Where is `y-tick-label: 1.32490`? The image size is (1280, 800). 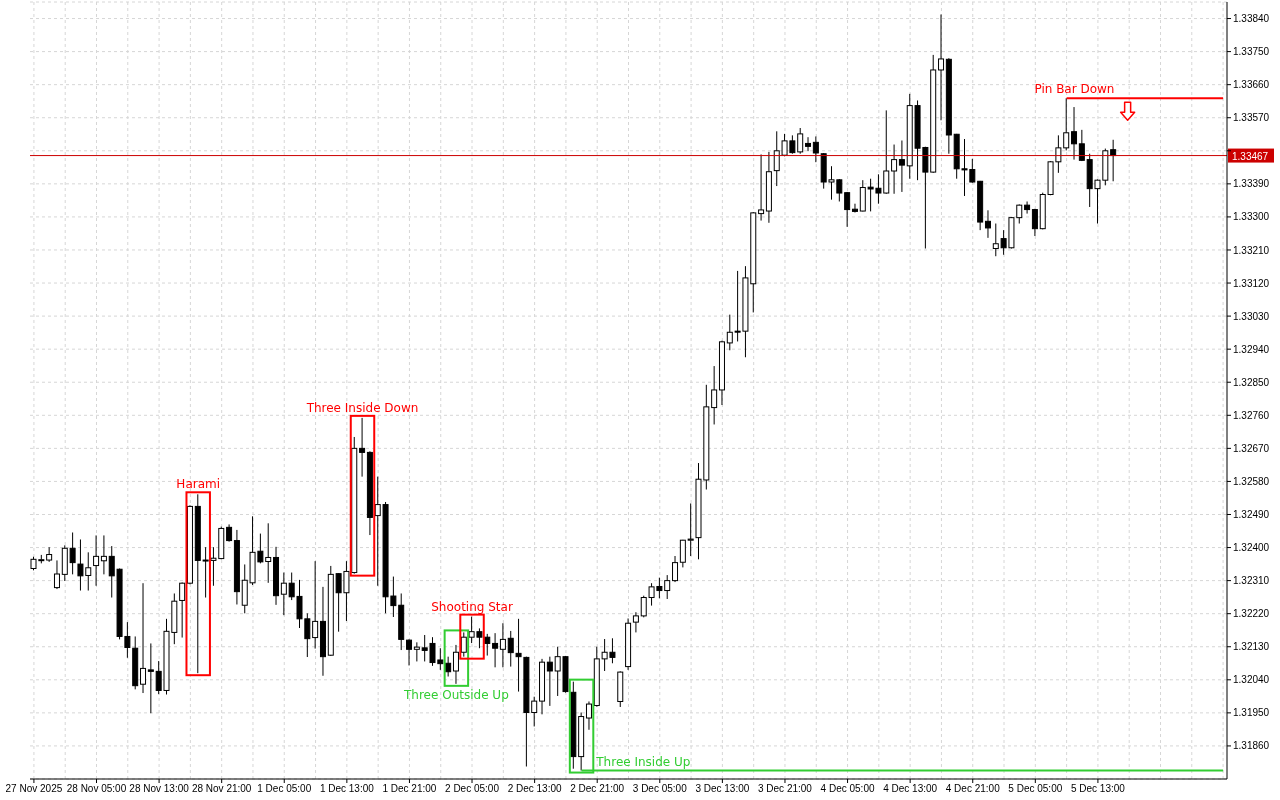
y-tick-label: 1.32490 is located at coordinates (1251, 515).